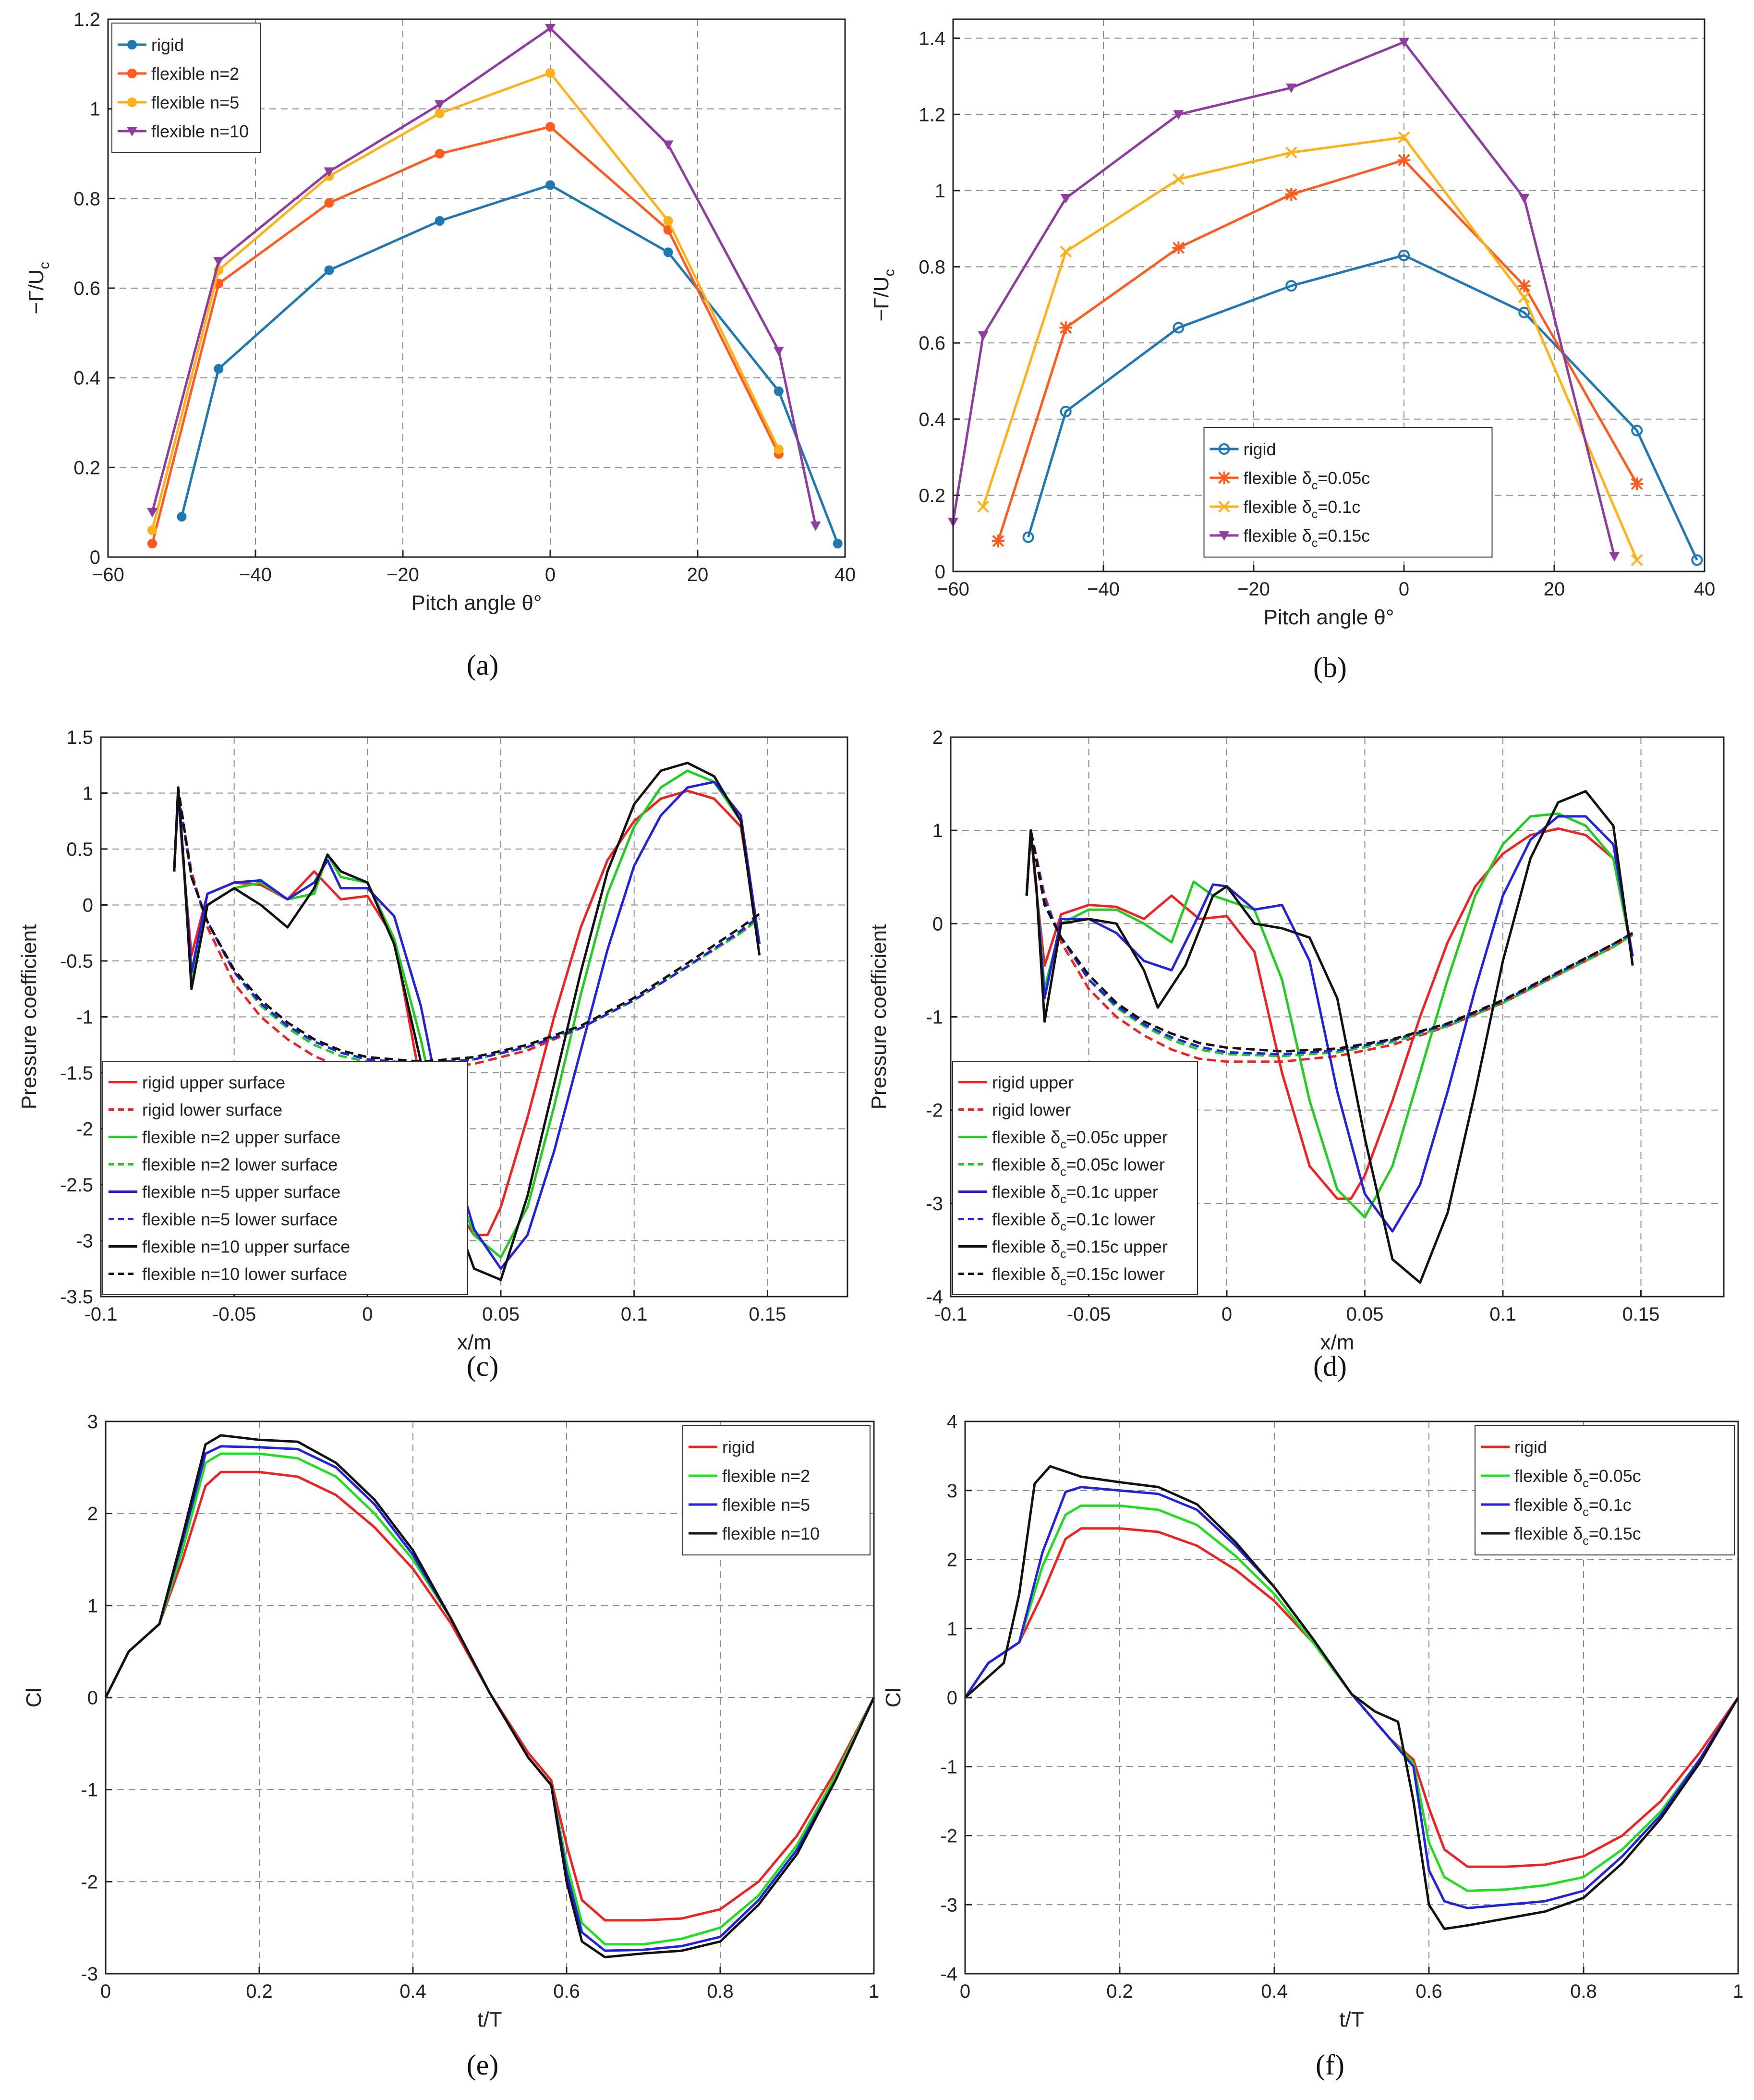  What do you see at coordinates (80, 738) in the screenshot?
I see `y-tick-label: 1.5` at bounding box center [80, 738].